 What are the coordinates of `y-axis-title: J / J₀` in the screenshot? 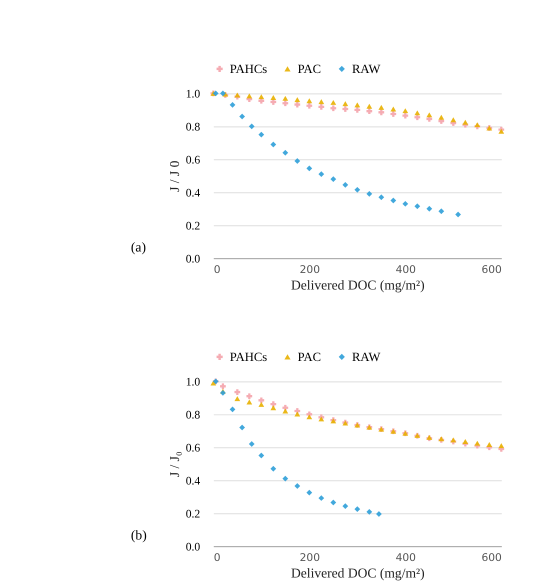 It's located at (174, 464).